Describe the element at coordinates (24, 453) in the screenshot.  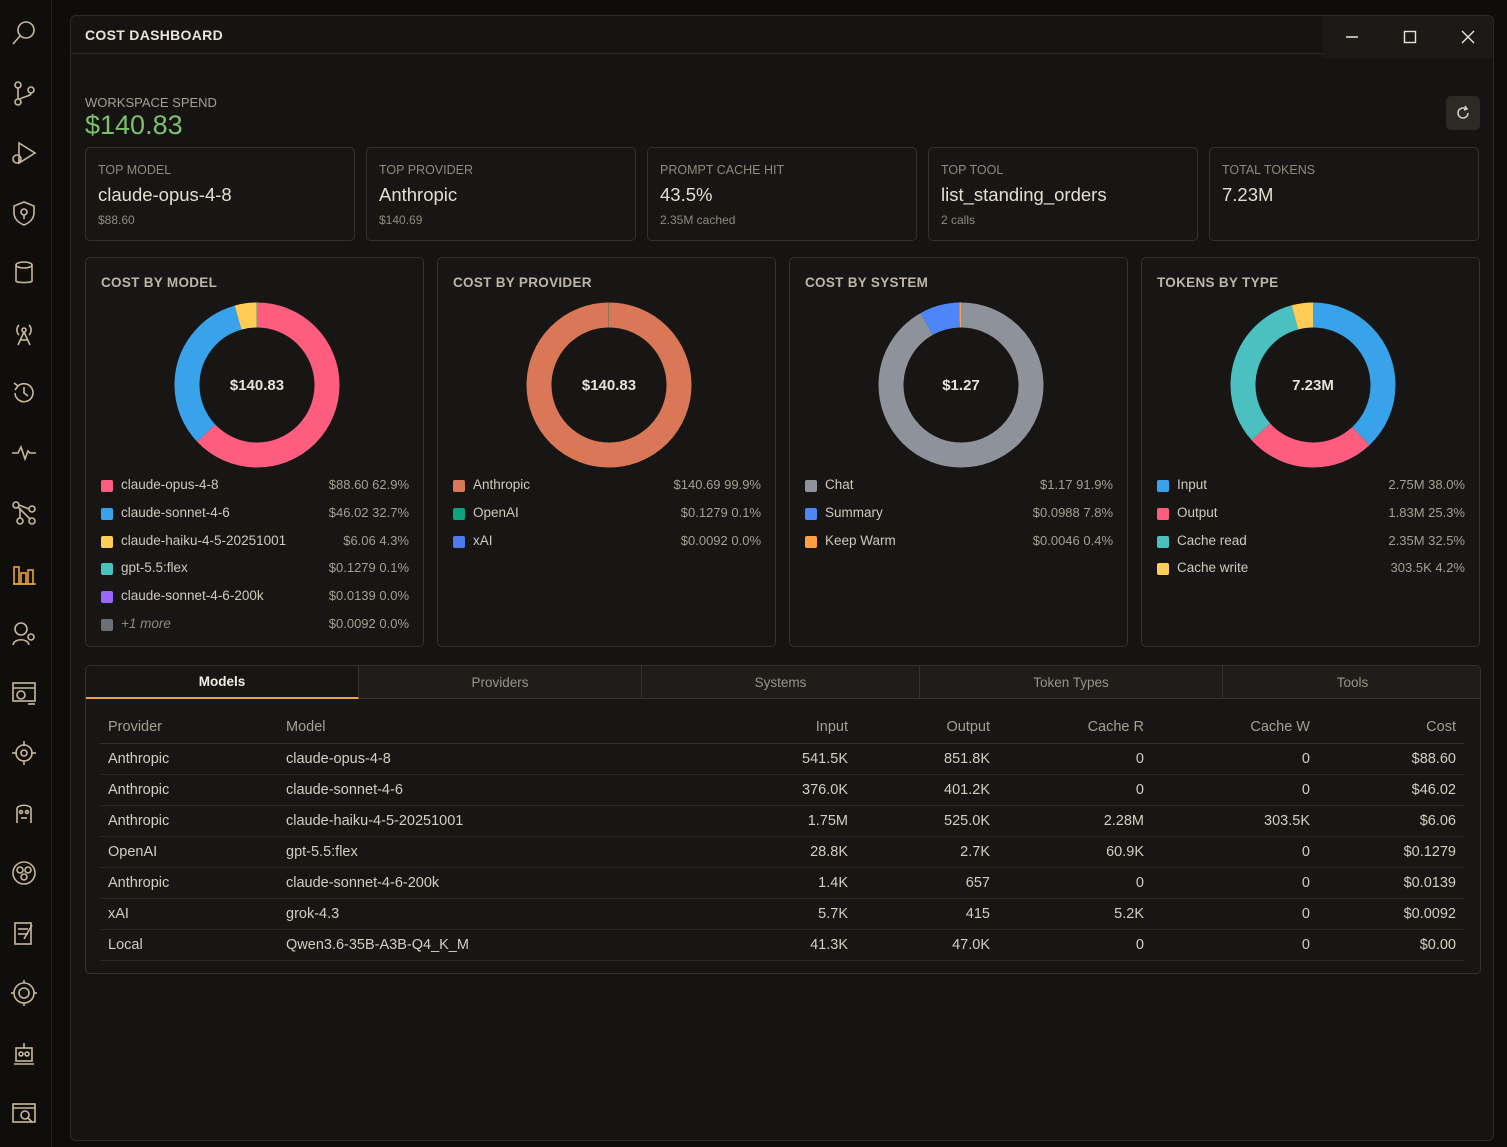
I see `pulse-icon` at that location.